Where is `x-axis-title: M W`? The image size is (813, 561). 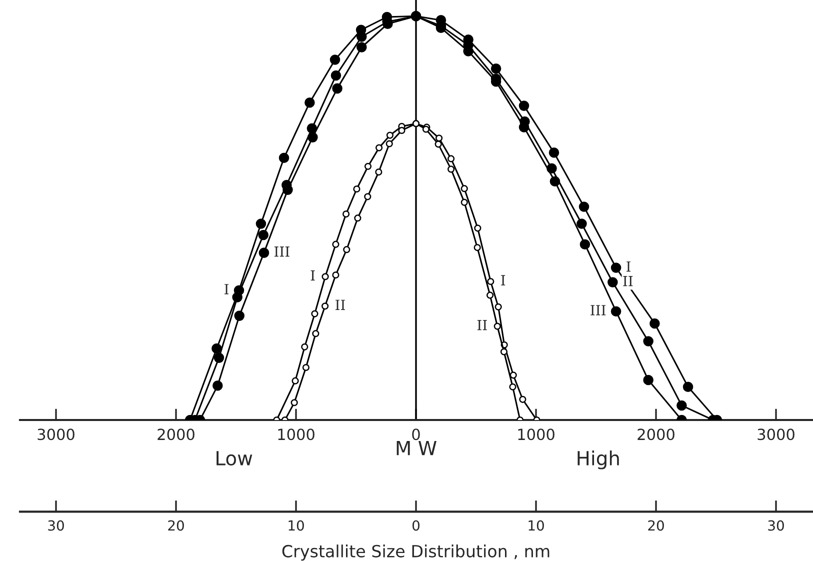
x-axis-title: M W is located at coordinates (416, 448).